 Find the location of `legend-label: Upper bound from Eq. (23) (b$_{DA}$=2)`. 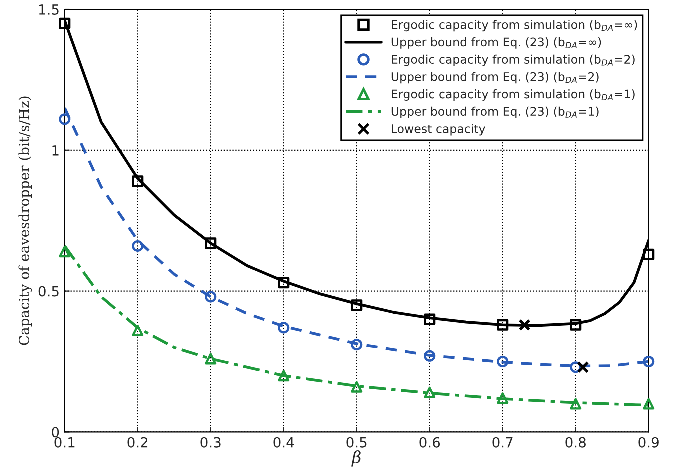

legend-label: Upper bound from Eq. (23) (b$_{DA}$=2) is located at coordinates (495, 78).